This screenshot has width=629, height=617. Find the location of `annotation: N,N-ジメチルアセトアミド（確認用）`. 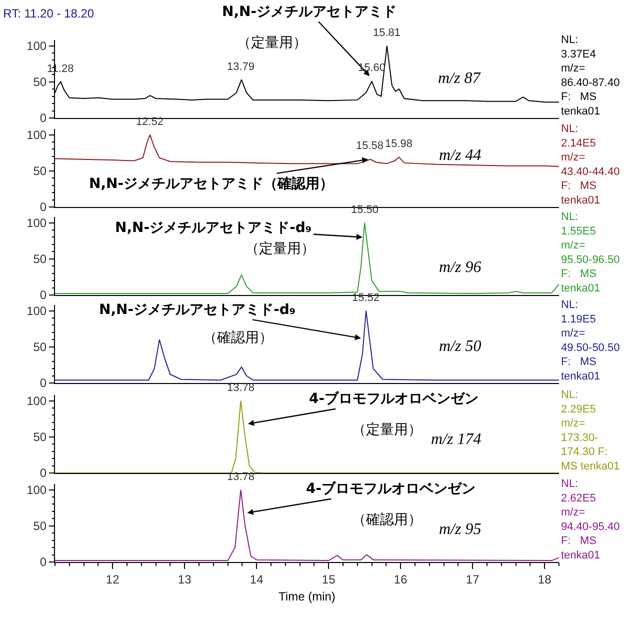

annotation: N,N-ジメチルアセトアミド（確認用） is located at coordinates (211, 183).